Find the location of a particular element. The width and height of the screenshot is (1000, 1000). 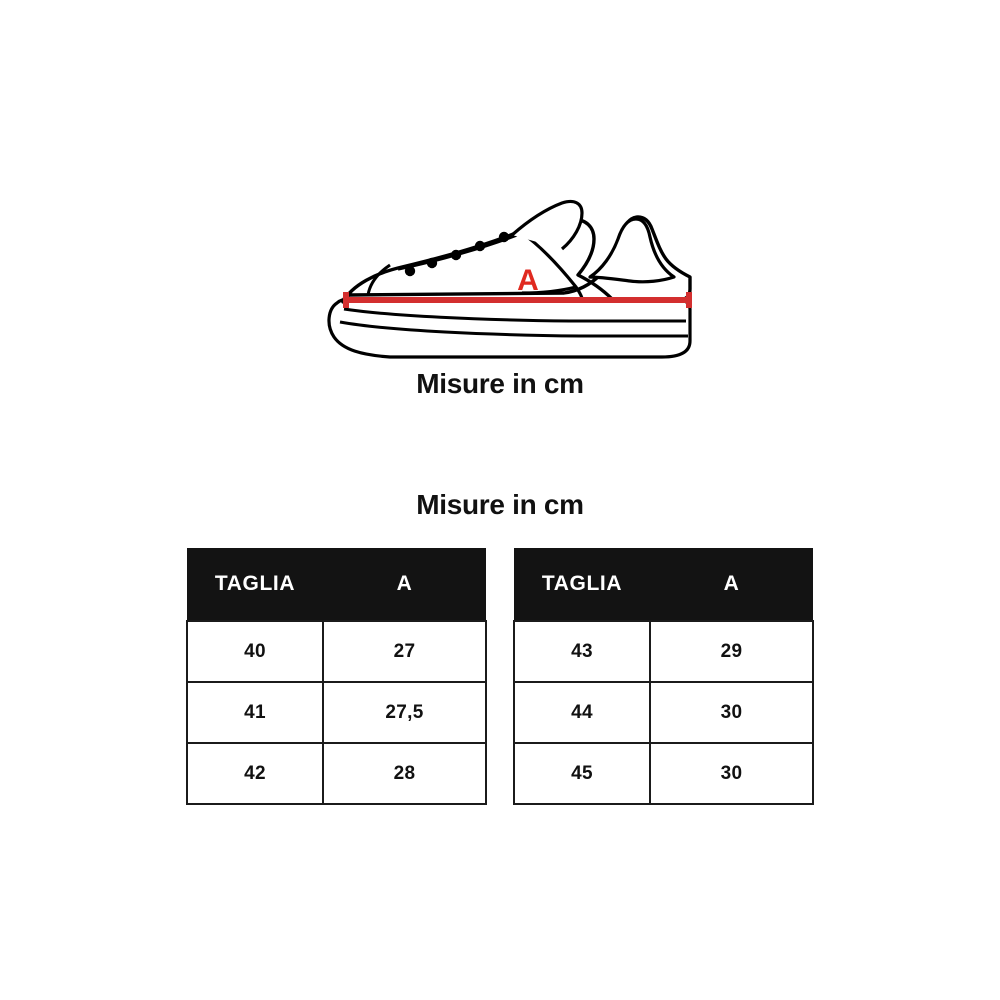

heel-collar is located at coordinates (632, 250).